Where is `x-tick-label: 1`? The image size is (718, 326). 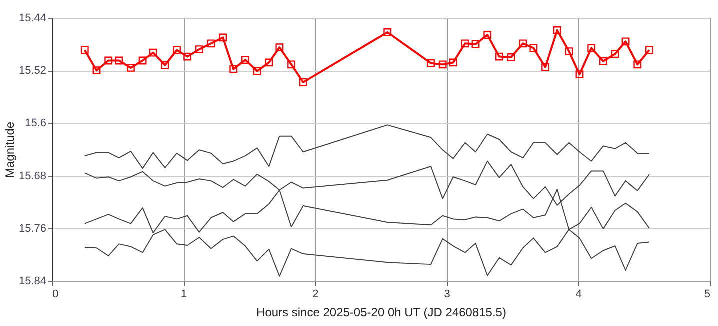 x-tick-label: 1 is located at coordinates (184, 294).